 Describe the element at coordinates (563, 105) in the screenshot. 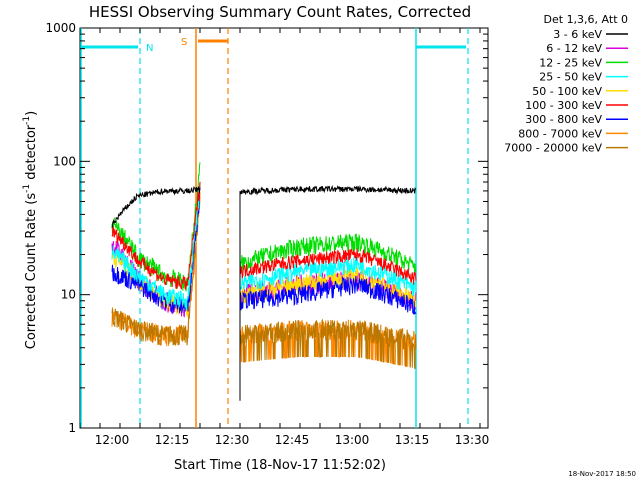

I see `legend-entry-label: 100 - 300 keV` at that location.